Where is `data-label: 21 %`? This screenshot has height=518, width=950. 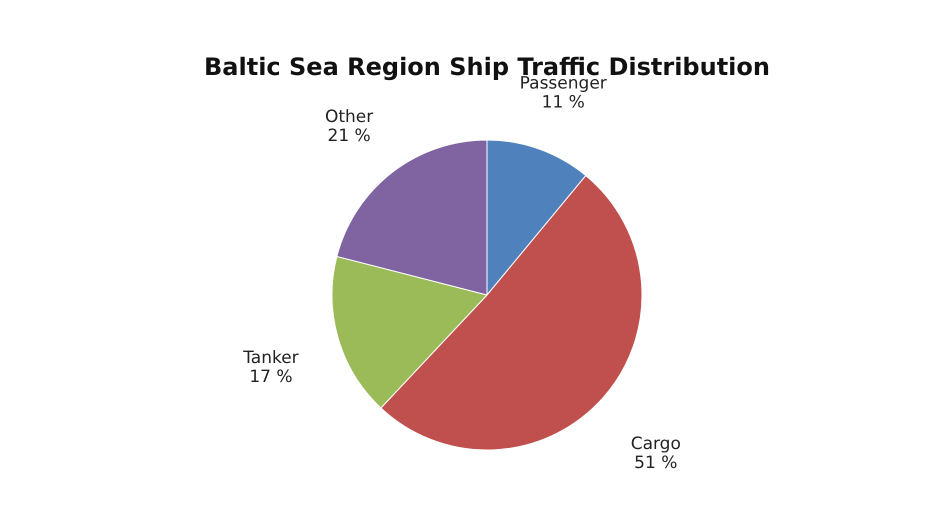 data-label: 21 % is located at coordinates (349, 136).